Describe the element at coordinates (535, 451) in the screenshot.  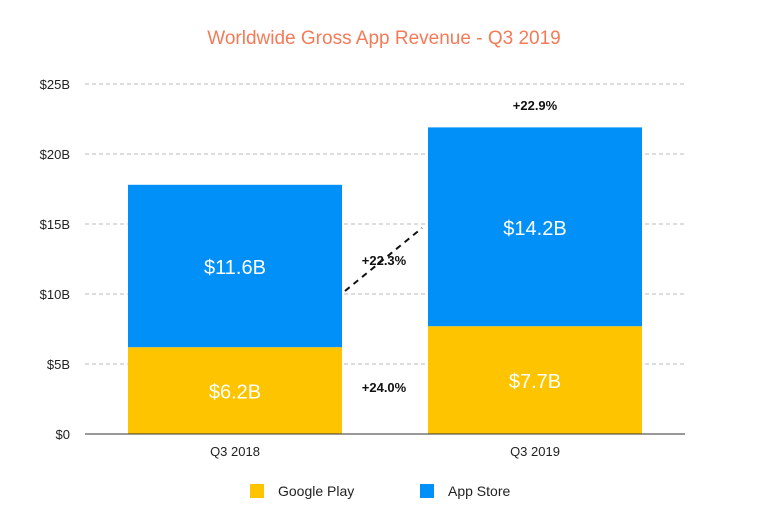
I see `x-tick-label: Q3 2019` at that location.